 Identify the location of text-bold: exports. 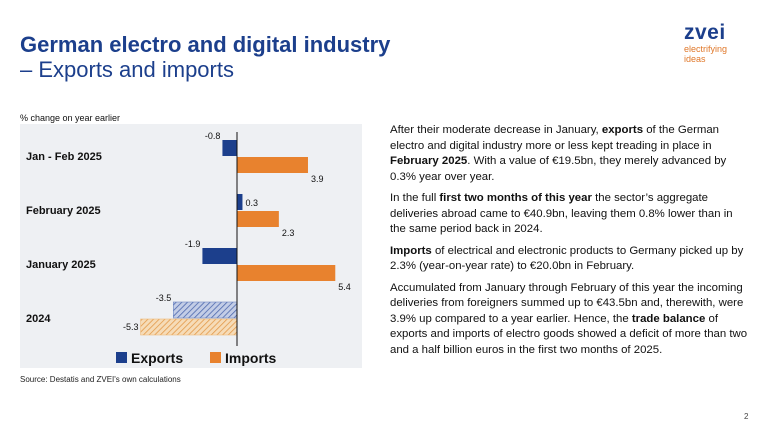
(622, 130).